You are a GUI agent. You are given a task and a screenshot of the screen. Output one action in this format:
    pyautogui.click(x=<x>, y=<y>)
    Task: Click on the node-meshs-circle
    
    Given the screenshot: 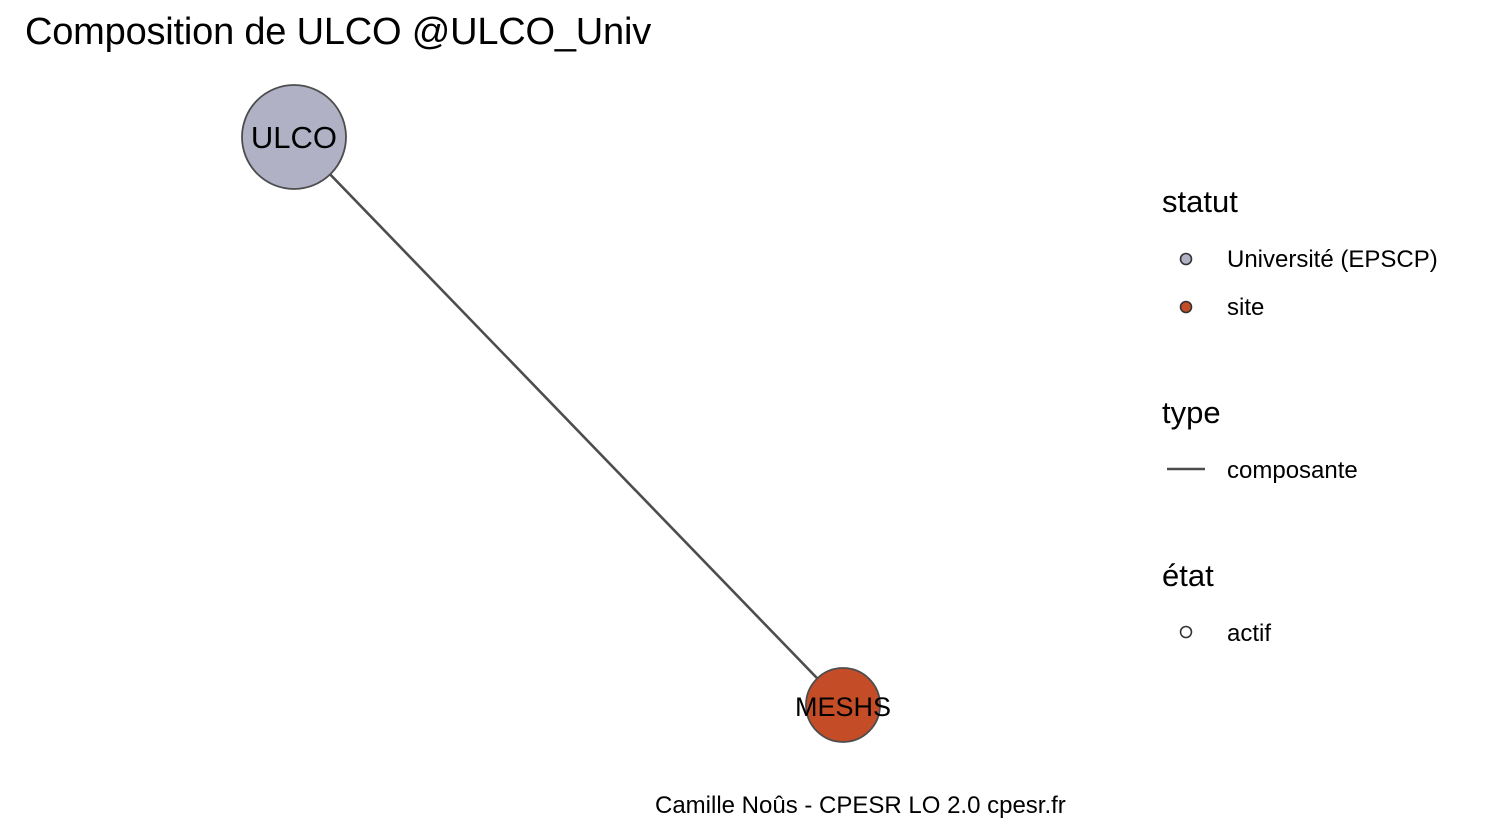 What is the action you would take?
    pyautogui.click(x=843, y=705)
    